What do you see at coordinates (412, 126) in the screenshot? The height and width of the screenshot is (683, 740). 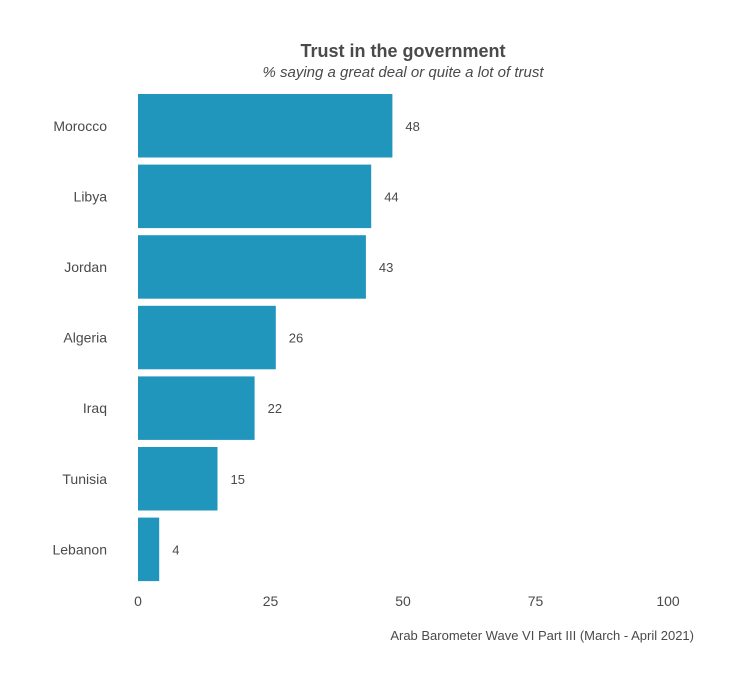 I see `value-label-morocco: 48` at bounding box center [412, 126].